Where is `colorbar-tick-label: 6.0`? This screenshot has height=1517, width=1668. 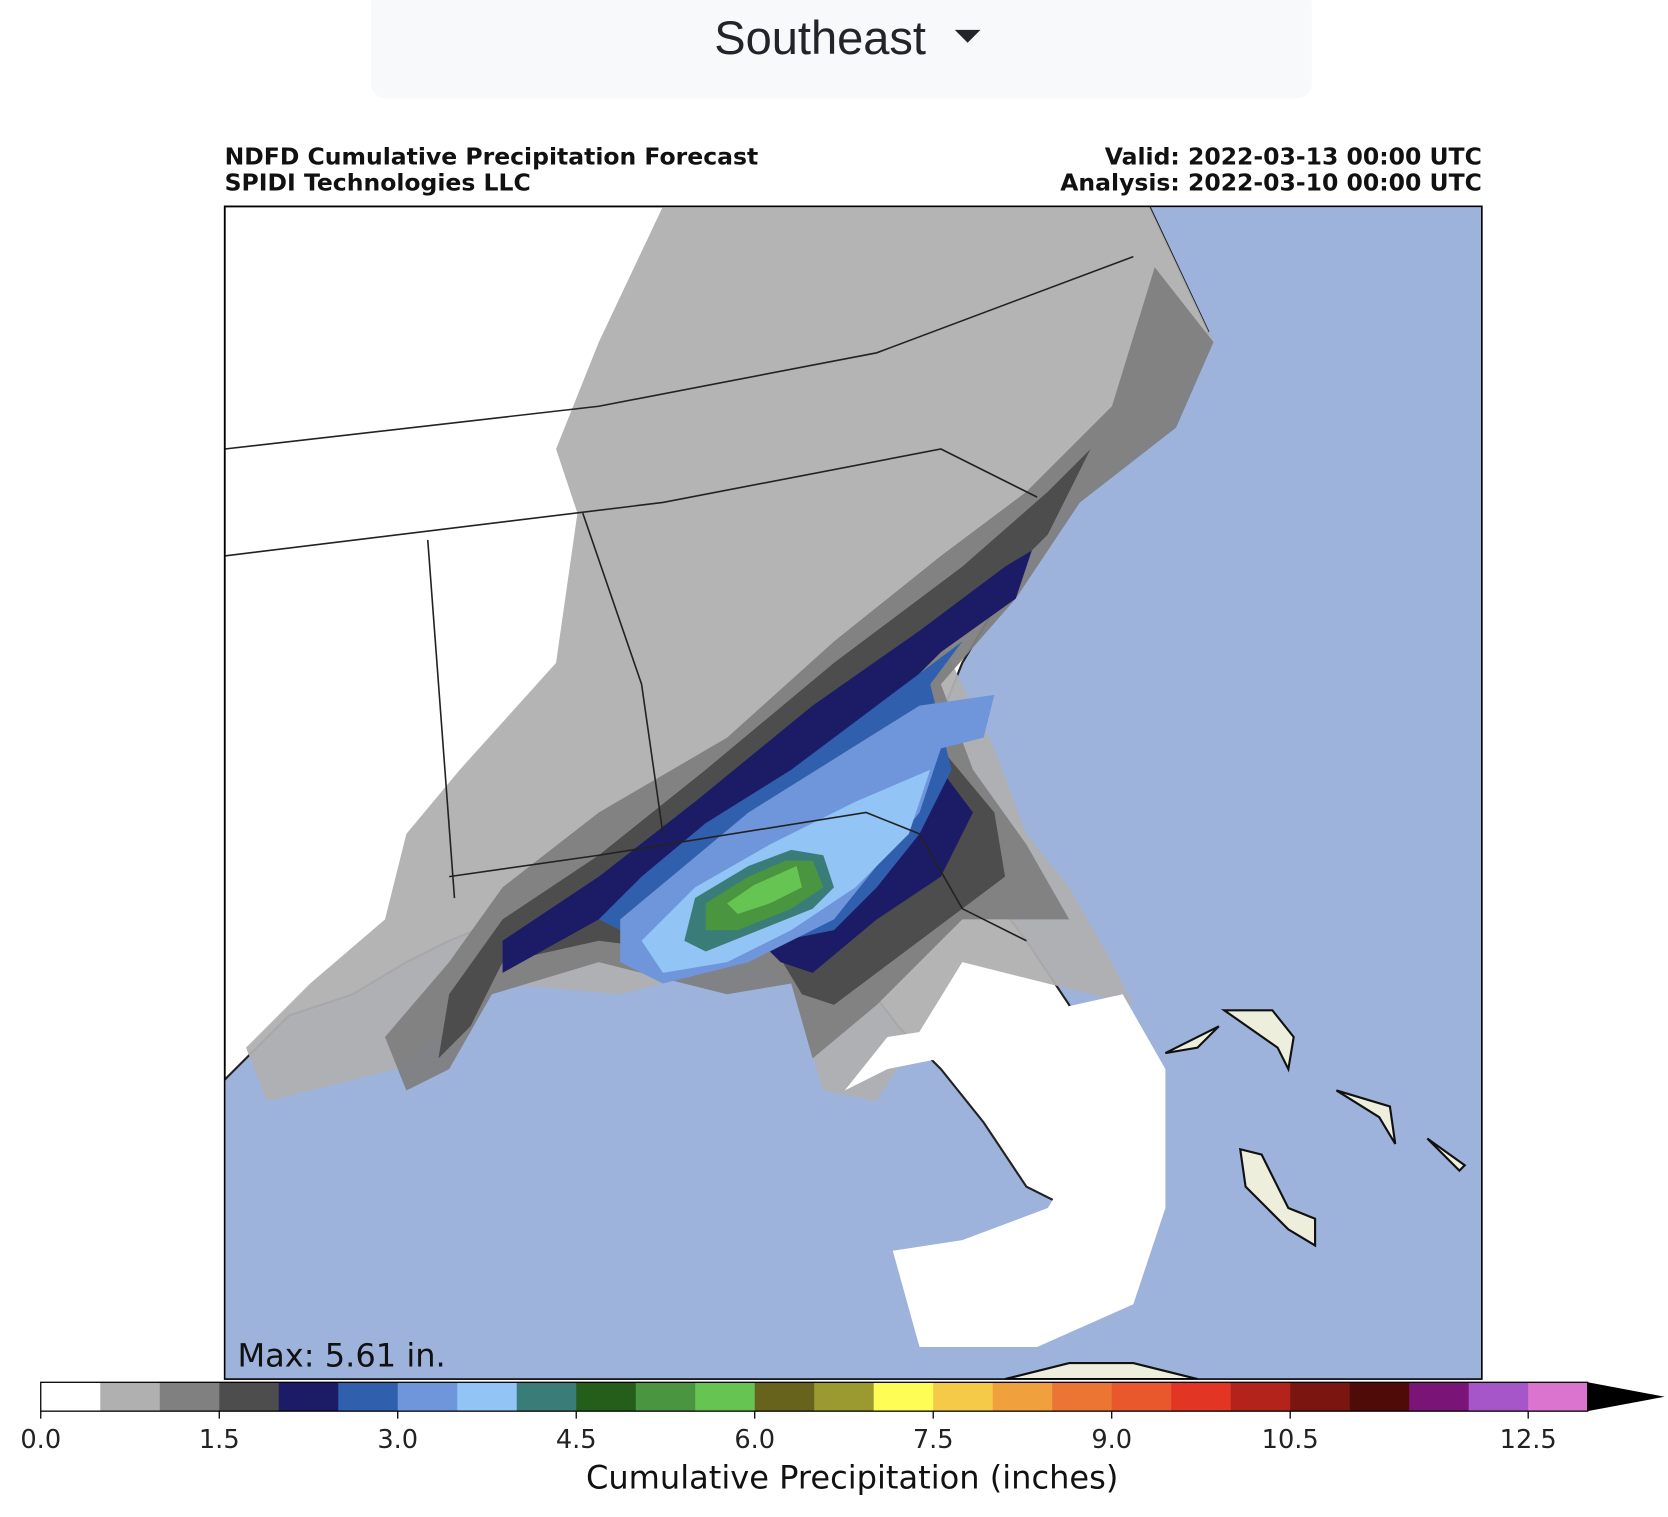
colorbar-tick-label: 6.0 is located at coordinates (754, 1440).